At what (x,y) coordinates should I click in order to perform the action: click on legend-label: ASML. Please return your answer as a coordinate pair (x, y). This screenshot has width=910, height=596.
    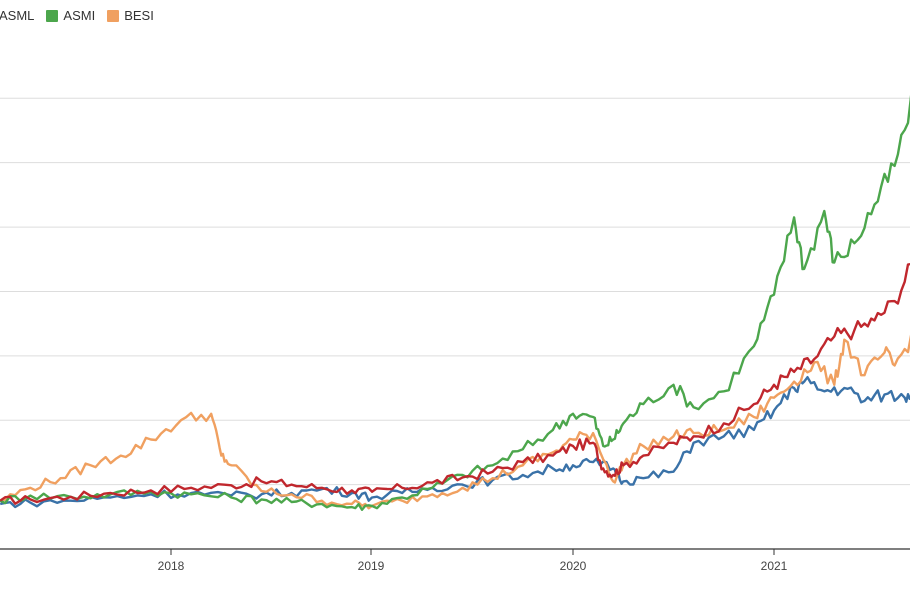
    Looking at the image, I should click on (17, 15).